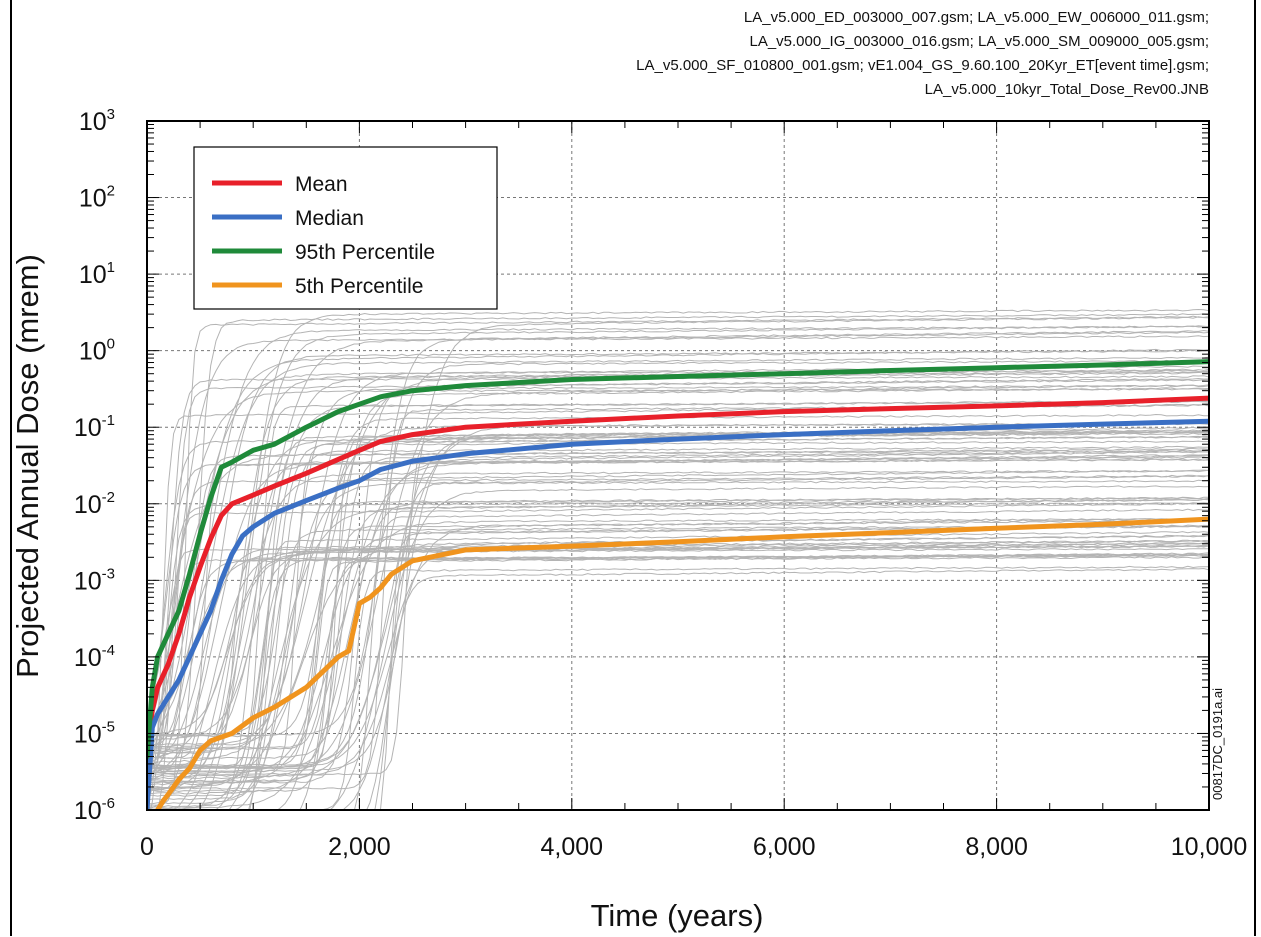 This screenshot has height=937, width=1261. Describe the element at coordinates (94, 427) in the screenshot. I see `y-tick-label: 10⁻¹` at that location.